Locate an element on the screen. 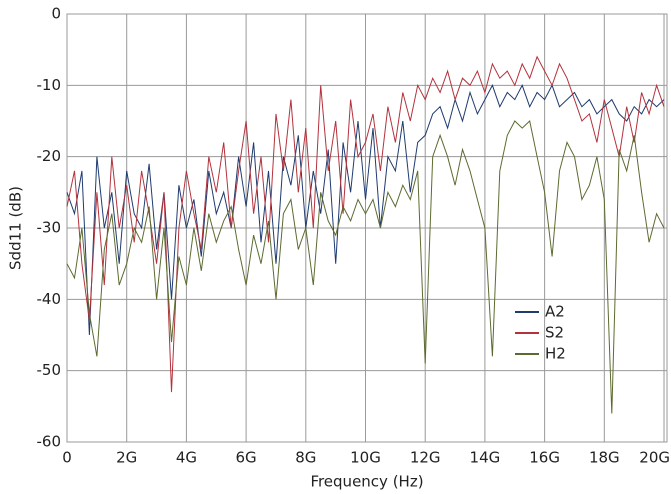  x-axis-label: Frequency (Hz) is located at coordinates (366, 482).